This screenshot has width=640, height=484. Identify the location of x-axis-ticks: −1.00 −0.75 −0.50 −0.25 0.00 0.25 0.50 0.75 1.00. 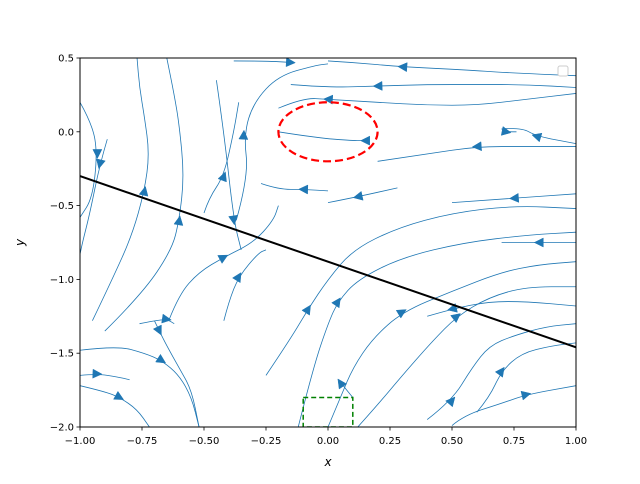
(326, 437).